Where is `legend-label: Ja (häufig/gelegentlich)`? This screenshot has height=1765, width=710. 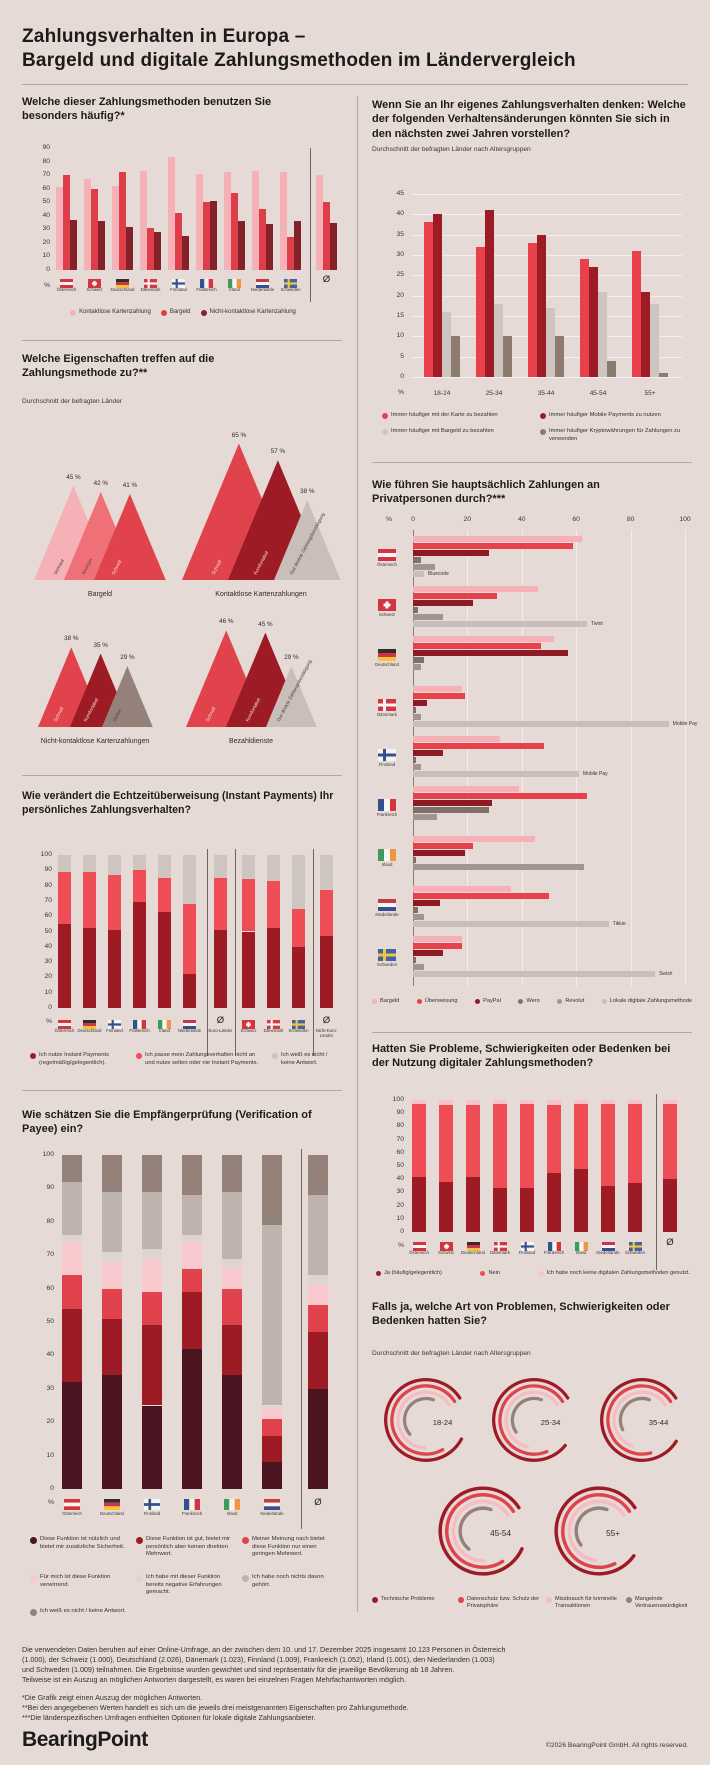
legend-label: Ja (häufig/gelegentlich) is located at coordinates (413, 1273).